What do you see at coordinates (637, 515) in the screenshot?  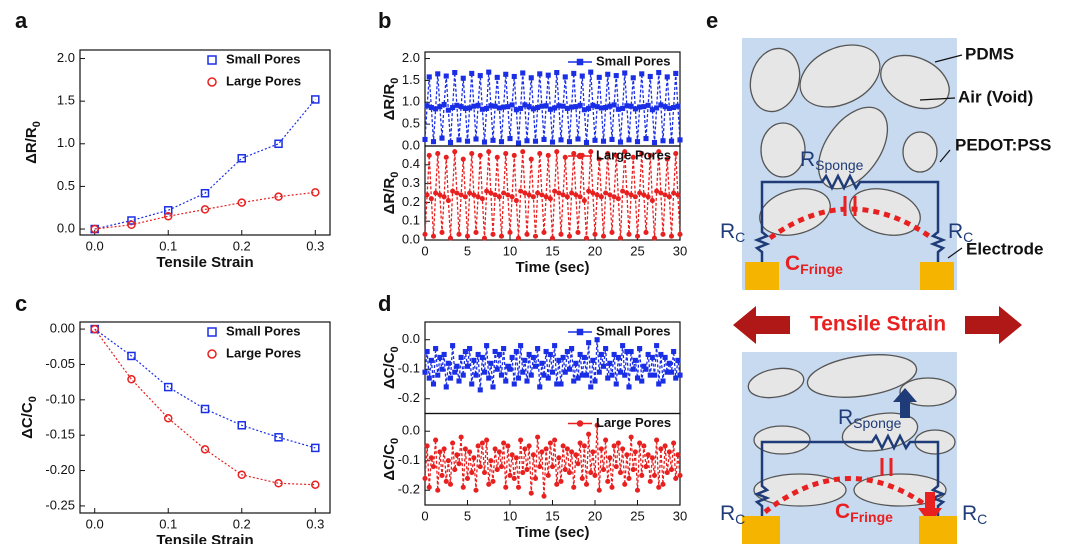 I see `x-tick-label: 25` at bounding box center [637, 515].